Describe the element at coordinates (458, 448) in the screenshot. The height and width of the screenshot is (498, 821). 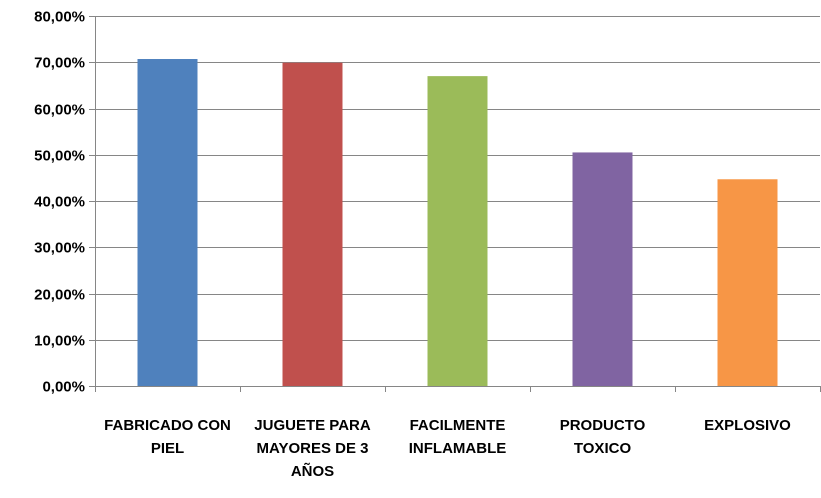
I see `x-category-label-line: INFLAMABLE` at that location.